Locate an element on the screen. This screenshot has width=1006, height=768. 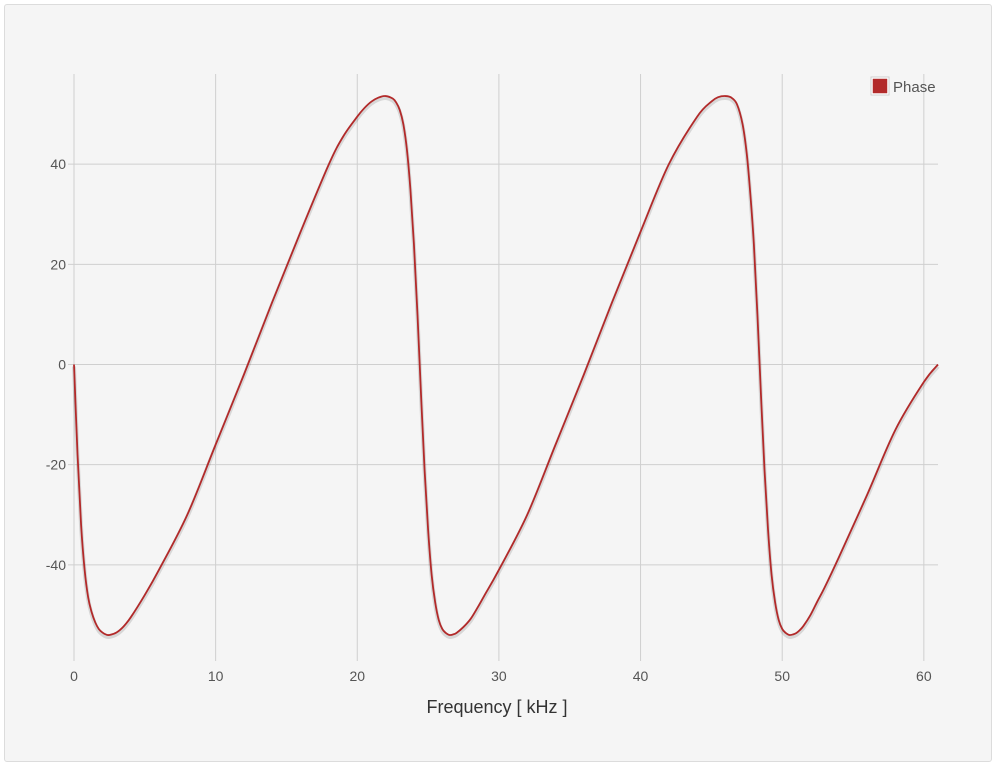
x-tick-label: 40 is located at coordinates (641, 676).